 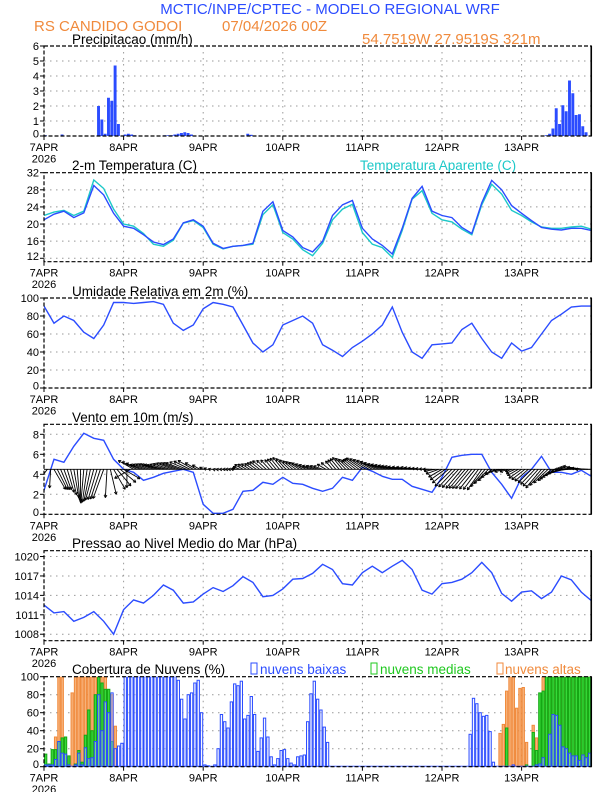 What do you see at coordinates (521, 653) in the screenshot?
I see `pressure-date-label: 13APR` at bounding box center [521, 653].